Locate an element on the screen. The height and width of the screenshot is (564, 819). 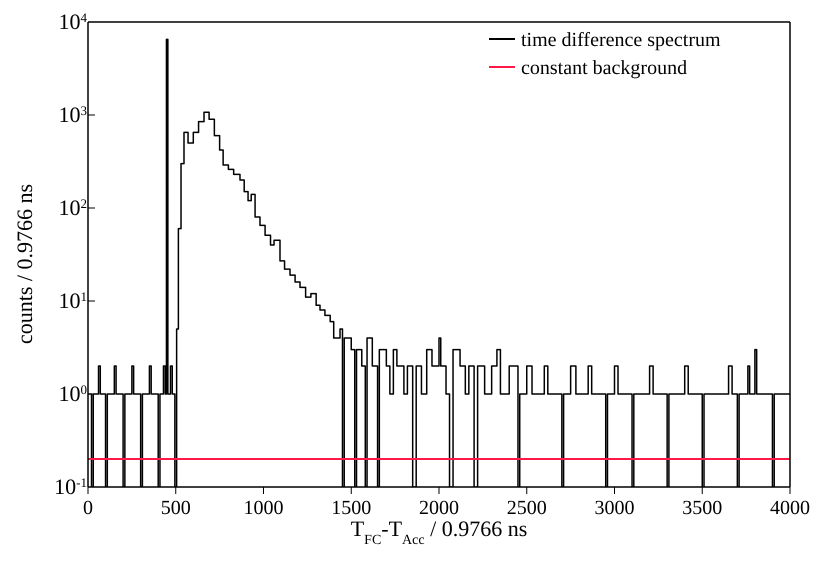
x-tick-label: 4000 is located at coordinates (790, 508).